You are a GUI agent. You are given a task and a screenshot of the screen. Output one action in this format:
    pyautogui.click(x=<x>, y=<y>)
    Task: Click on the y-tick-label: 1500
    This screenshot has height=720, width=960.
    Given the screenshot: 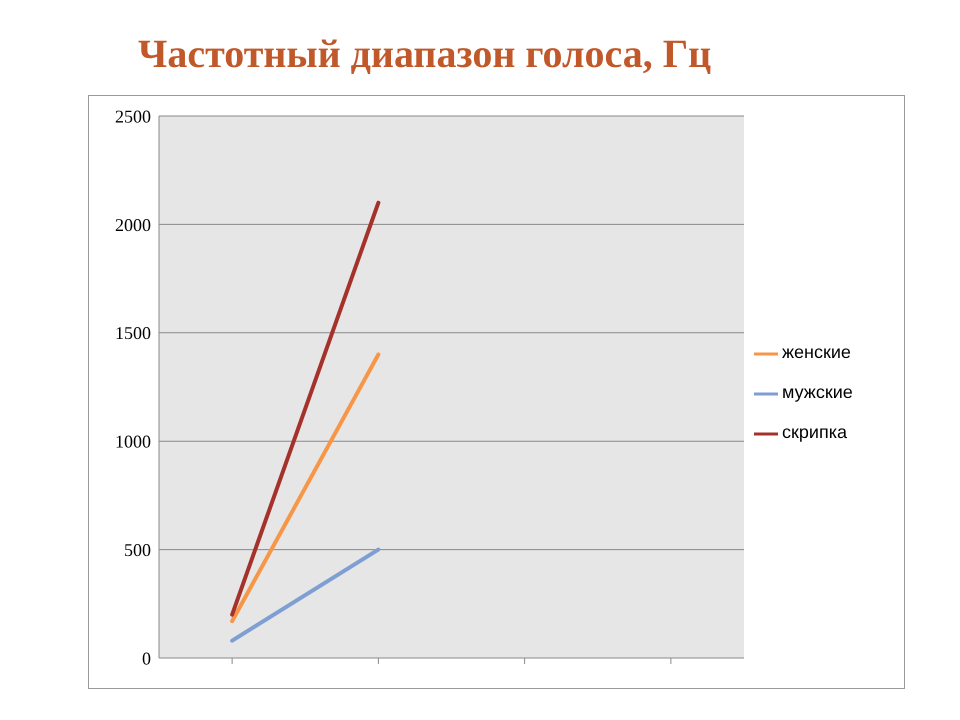 What is the action you would take?
    pyautogui.click(x=133, y=333)
    